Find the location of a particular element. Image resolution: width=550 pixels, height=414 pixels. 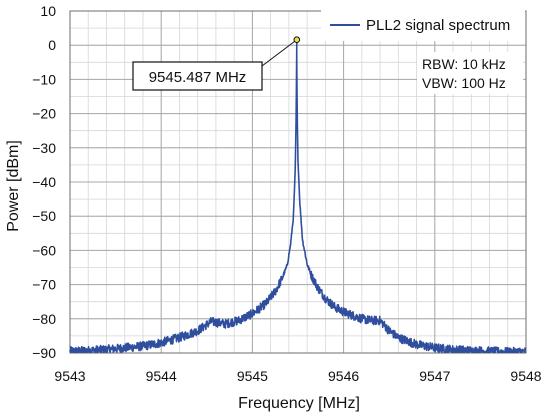

peak-callout: 9545.487 MHz is located at coordinates (216, 63).